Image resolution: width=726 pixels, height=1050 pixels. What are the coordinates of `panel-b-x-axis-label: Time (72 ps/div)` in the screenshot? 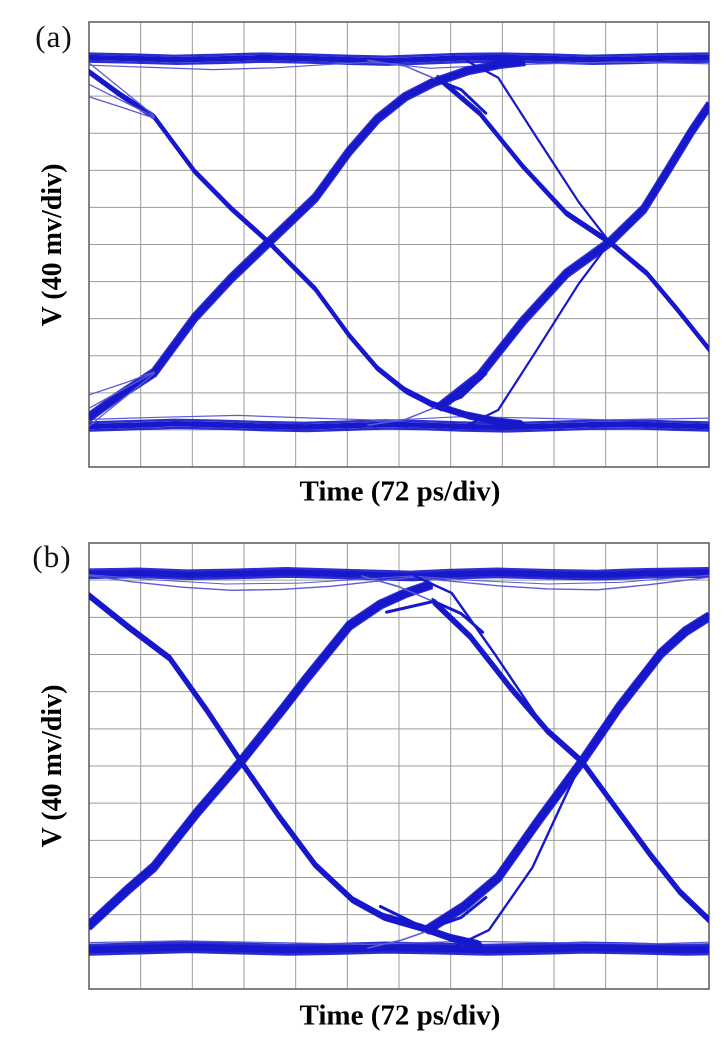 It's located at (400, 1015).